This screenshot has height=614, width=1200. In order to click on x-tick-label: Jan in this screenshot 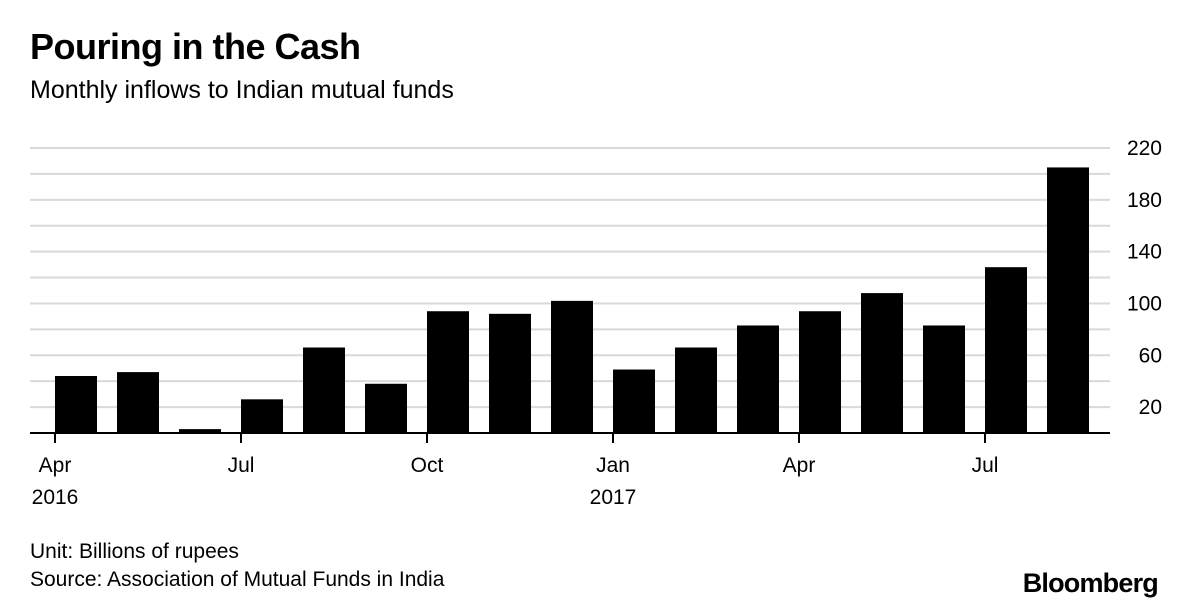, I will do `click(613, 465)`.